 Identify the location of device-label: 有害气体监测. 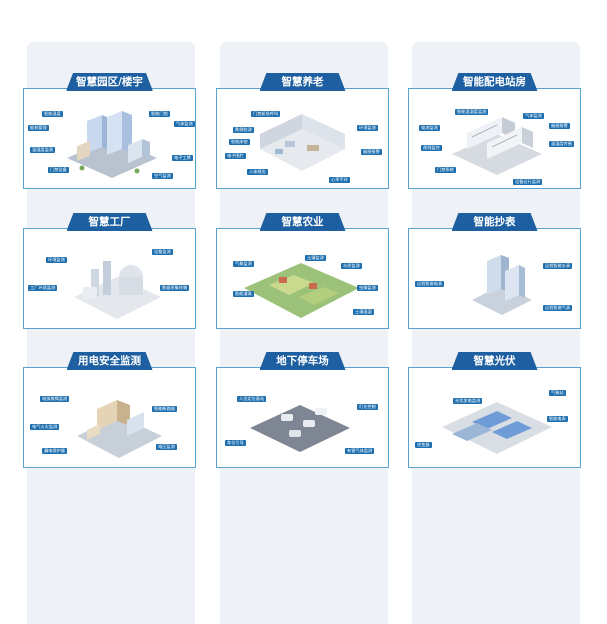
(360, 451).